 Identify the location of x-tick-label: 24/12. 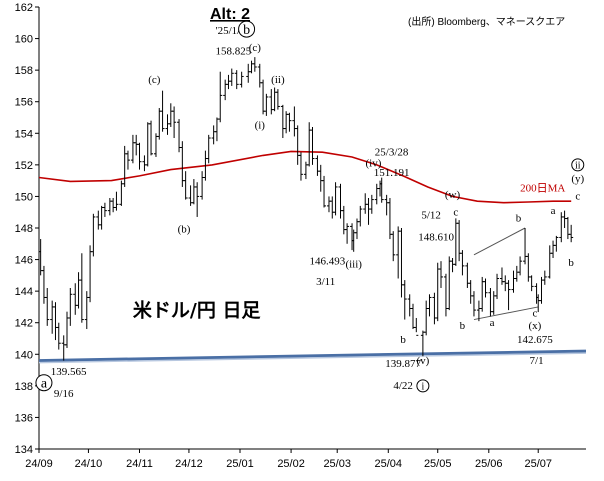
(189, 464).